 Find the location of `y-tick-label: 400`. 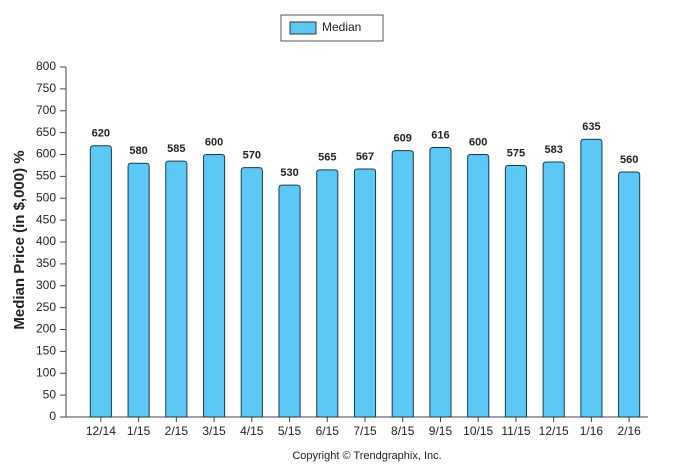

y-tick-label: 400 is located at coordinates (46, 241).